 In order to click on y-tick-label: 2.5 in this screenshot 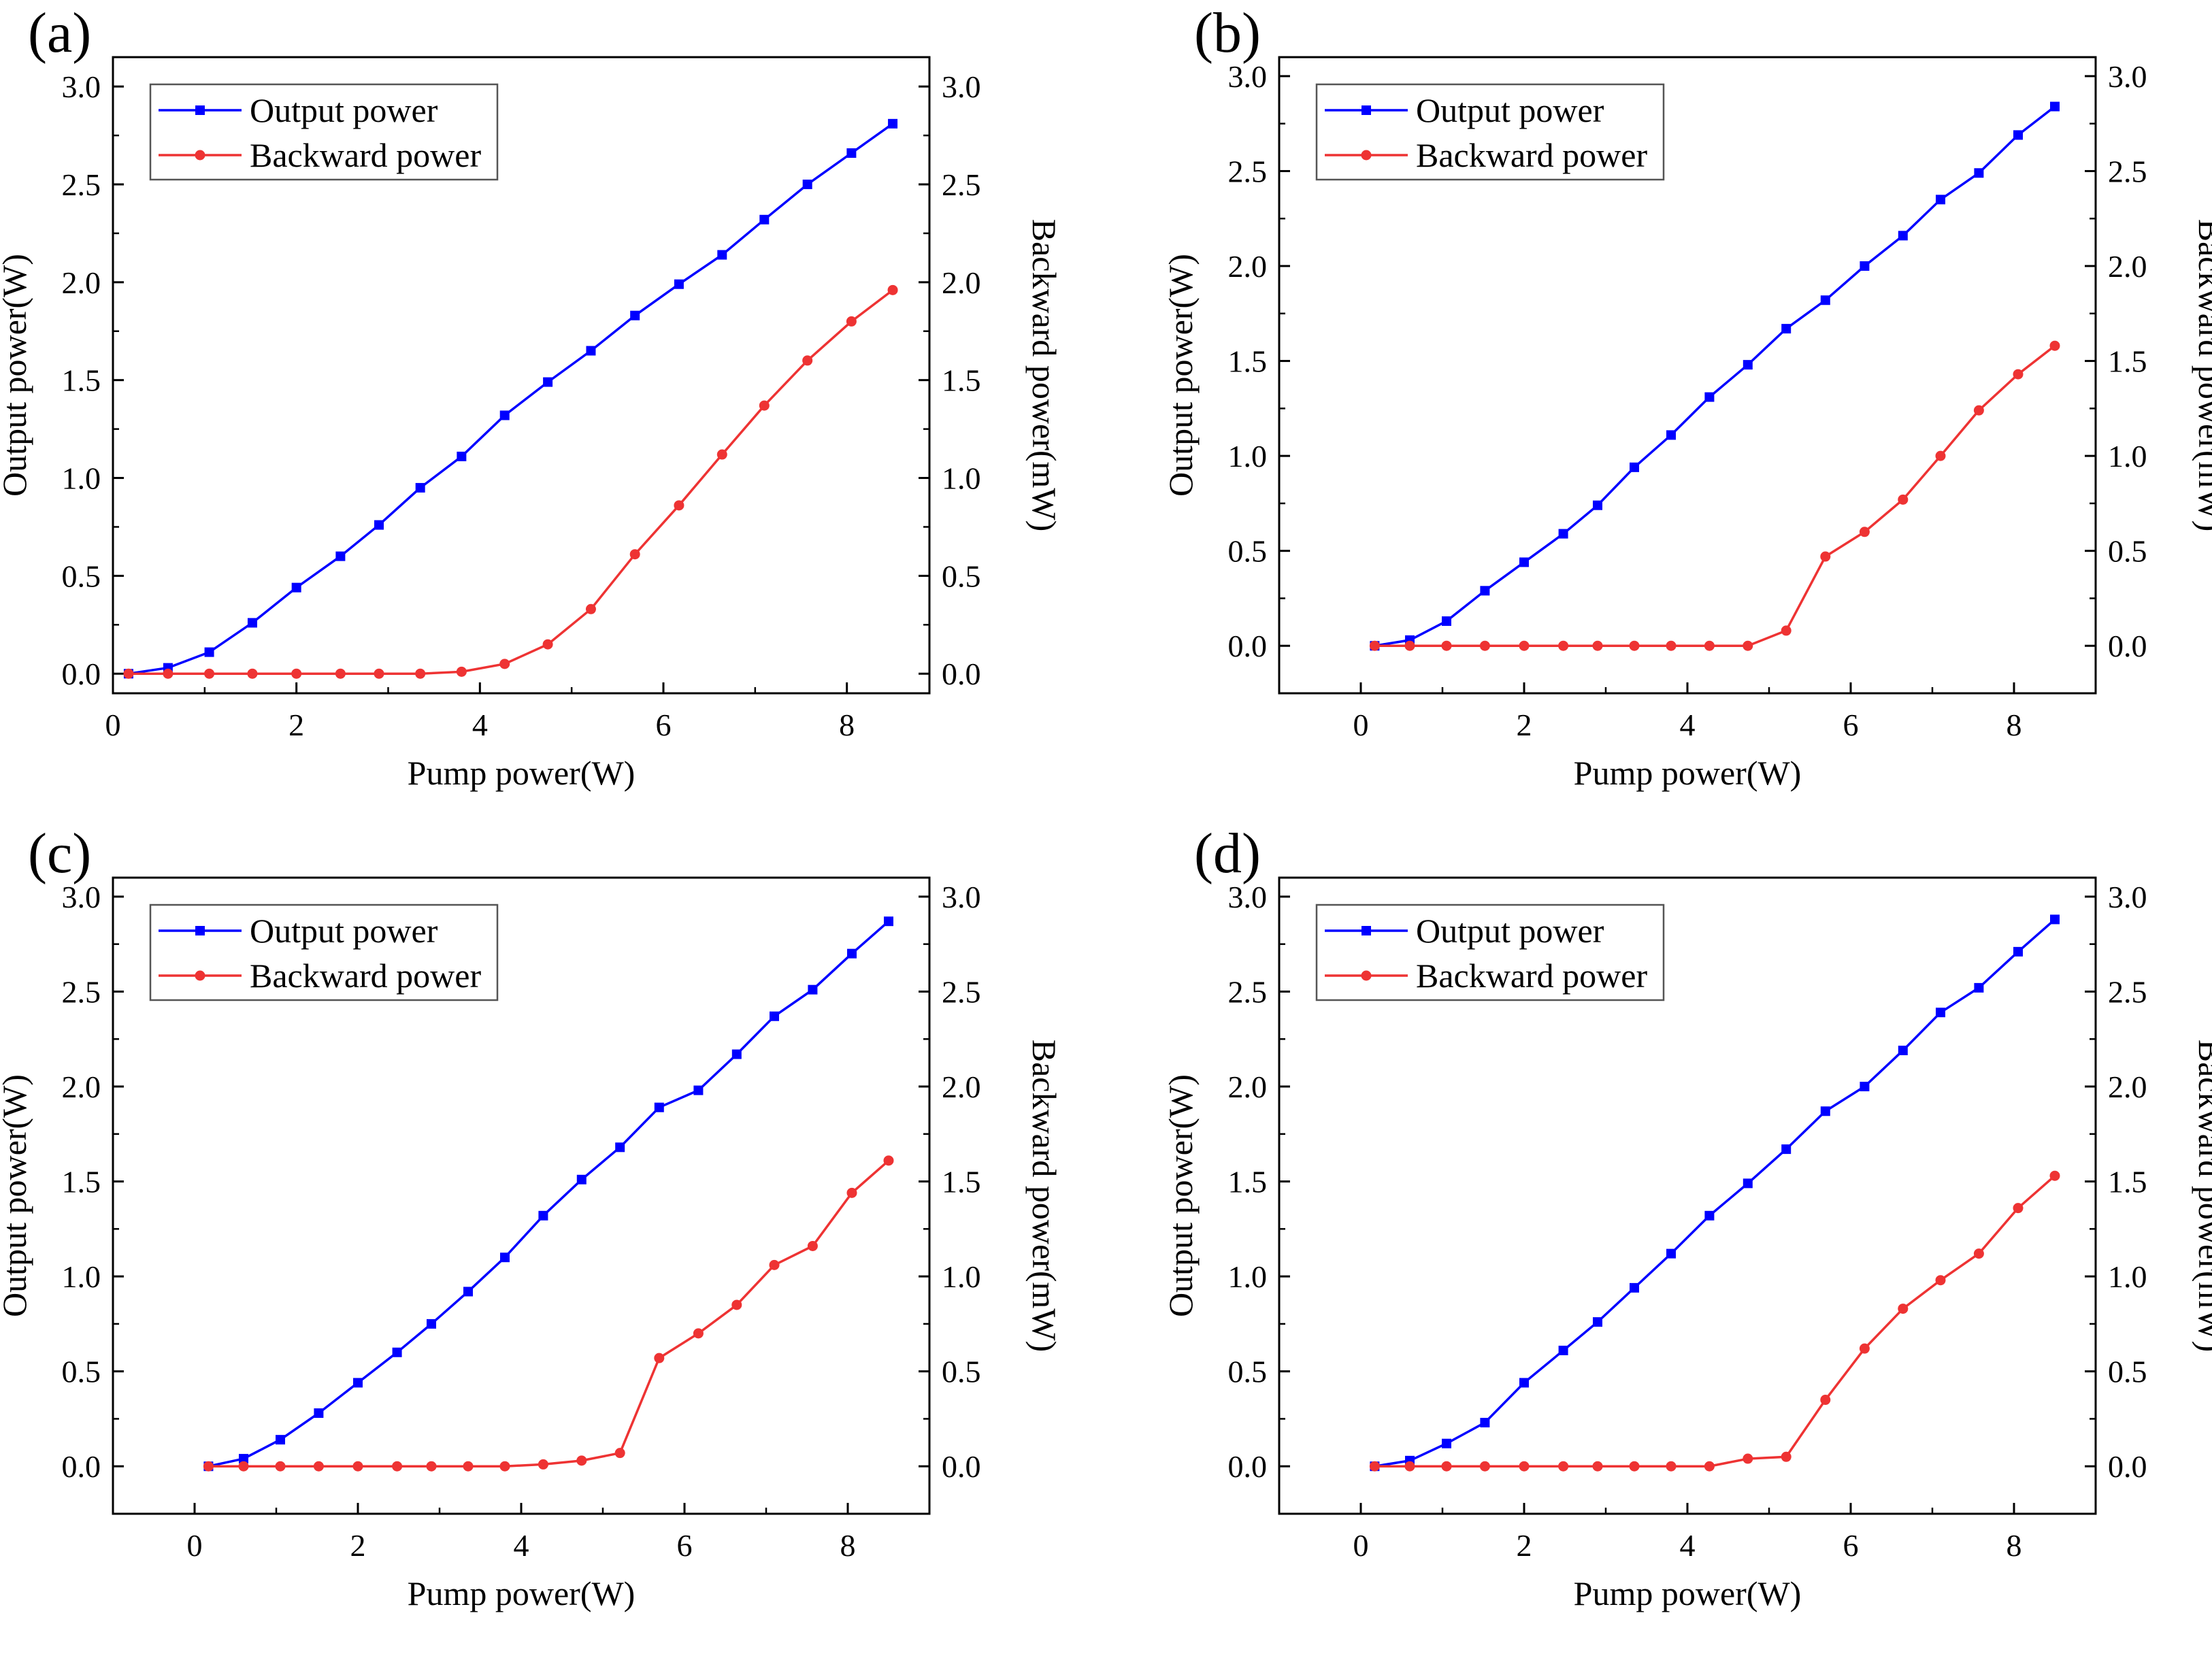, I will do `click(1248, 991)`.